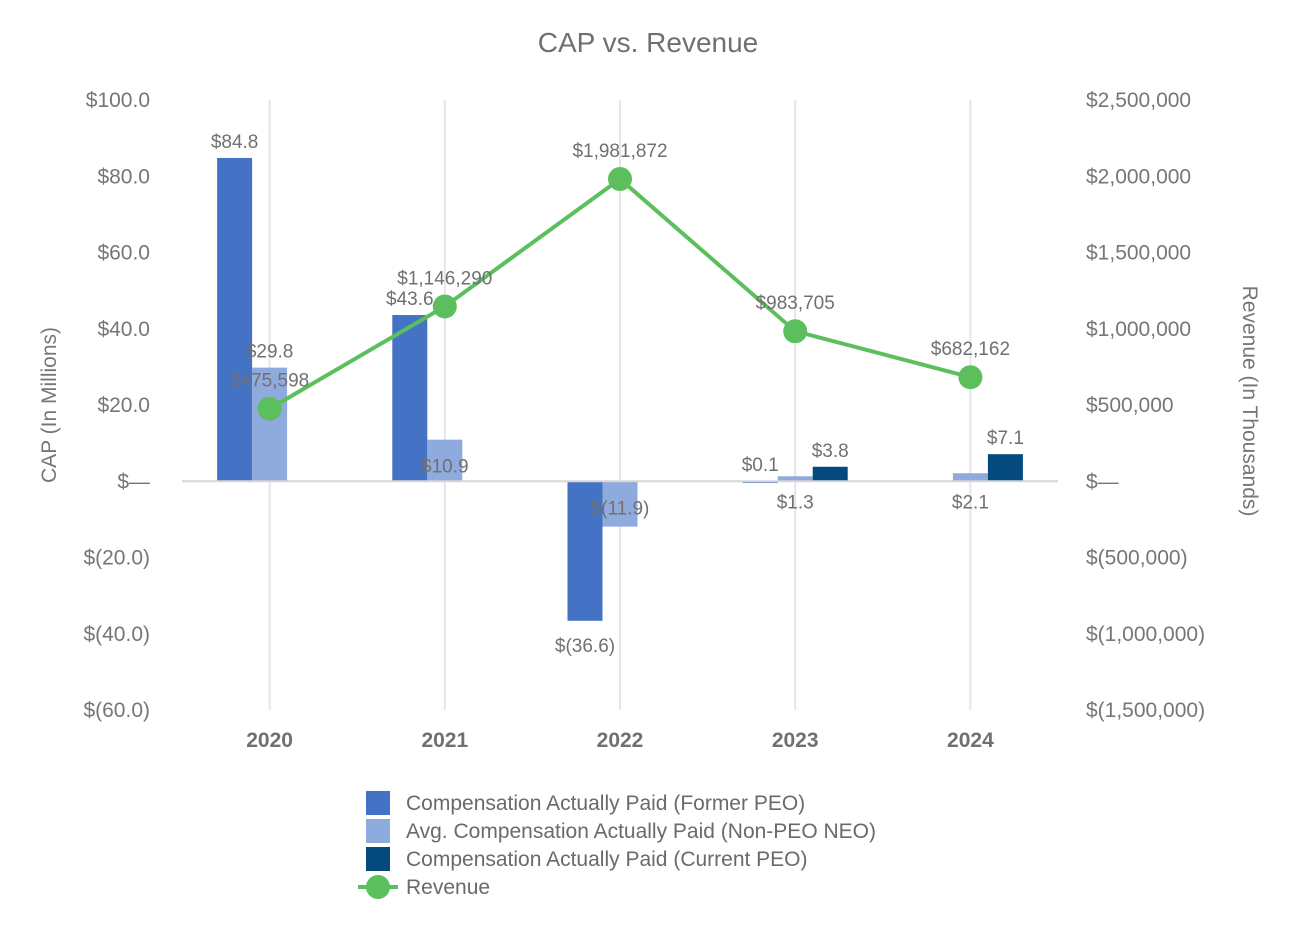  I want to click on category-axis-labels: 2020 2021 2022 2023 2024, so click(620, 740).